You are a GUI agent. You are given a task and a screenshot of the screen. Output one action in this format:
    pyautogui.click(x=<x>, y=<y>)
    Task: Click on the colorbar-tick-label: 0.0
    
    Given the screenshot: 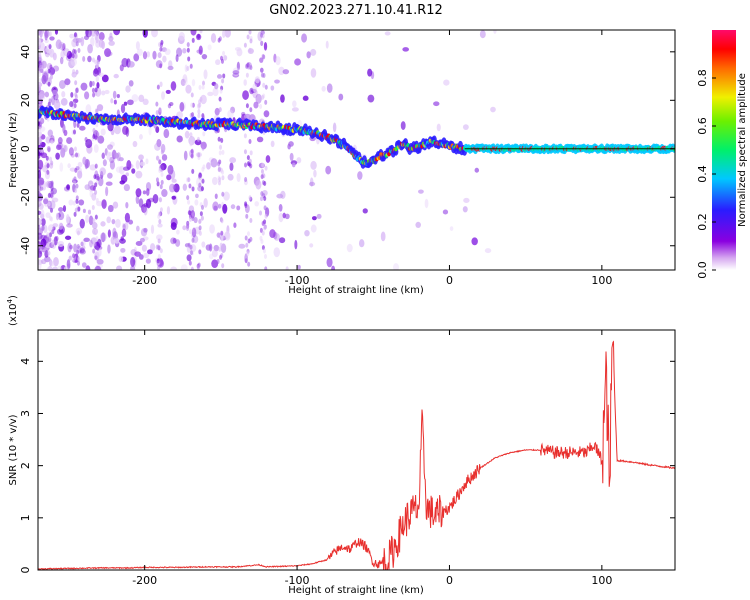 What is the action you would take?
    pyautogui.click(x=702, y=270)
    